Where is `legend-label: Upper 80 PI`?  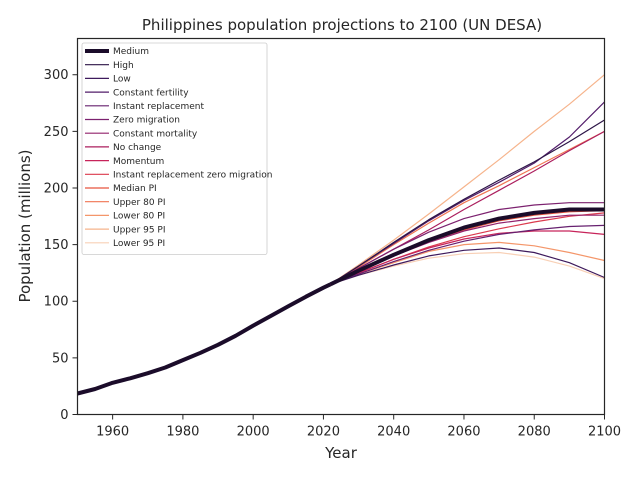 legend-label: Upper 80 PI is located at coordinates (139, 203).